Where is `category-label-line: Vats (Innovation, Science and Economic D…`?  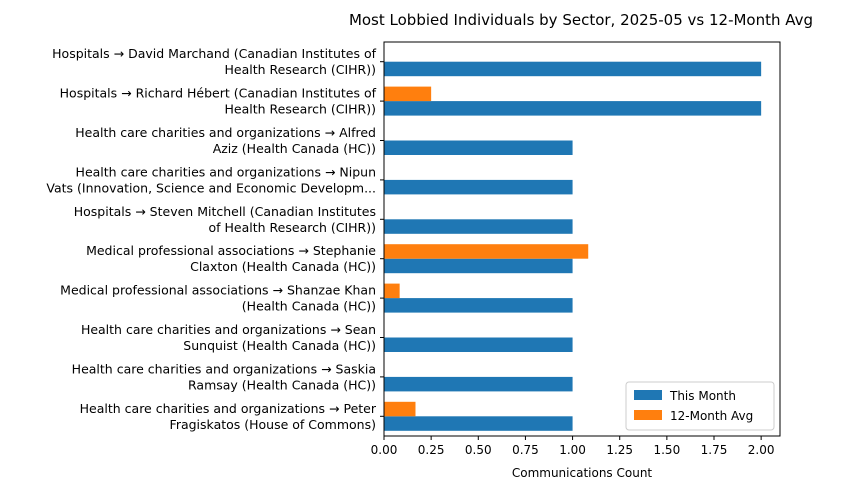
category-label-line: Vats (Innovation, Science and Economic D… is located at coordinates (211, 187).